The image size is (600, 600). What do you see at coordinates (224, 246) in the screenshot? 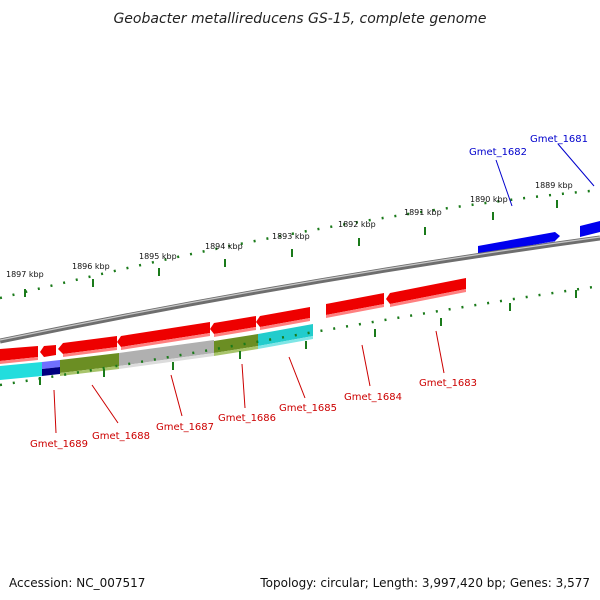
I see `tick-label-1894: 1894 kbp` at bounding box center [224, 246].